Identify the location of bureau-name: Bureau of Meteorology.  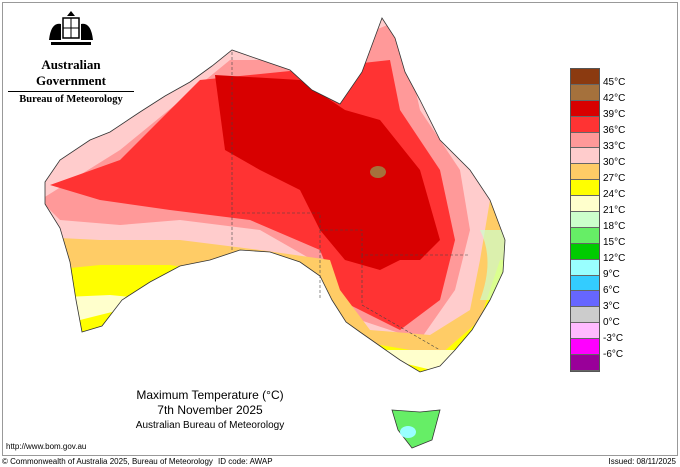
(71, 98).